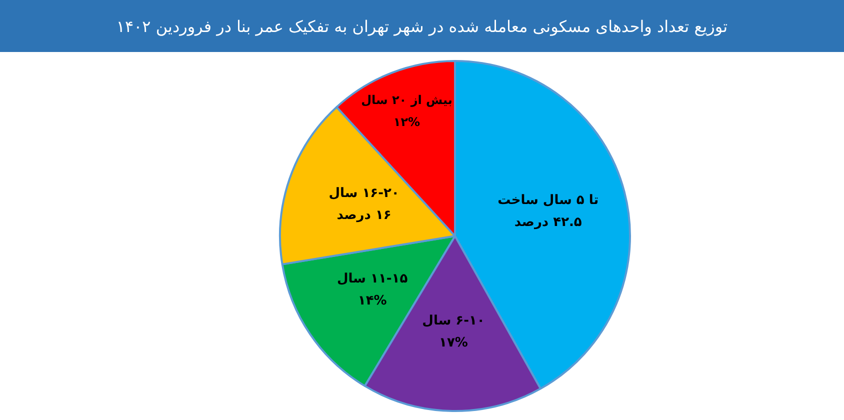 This screenshot has width=844, height=420. What do you see at coordinates (372, 278) in the screenshot?
I see `slice-label: ۱۱-۱۵ سال` at bounding box center [372, 278].